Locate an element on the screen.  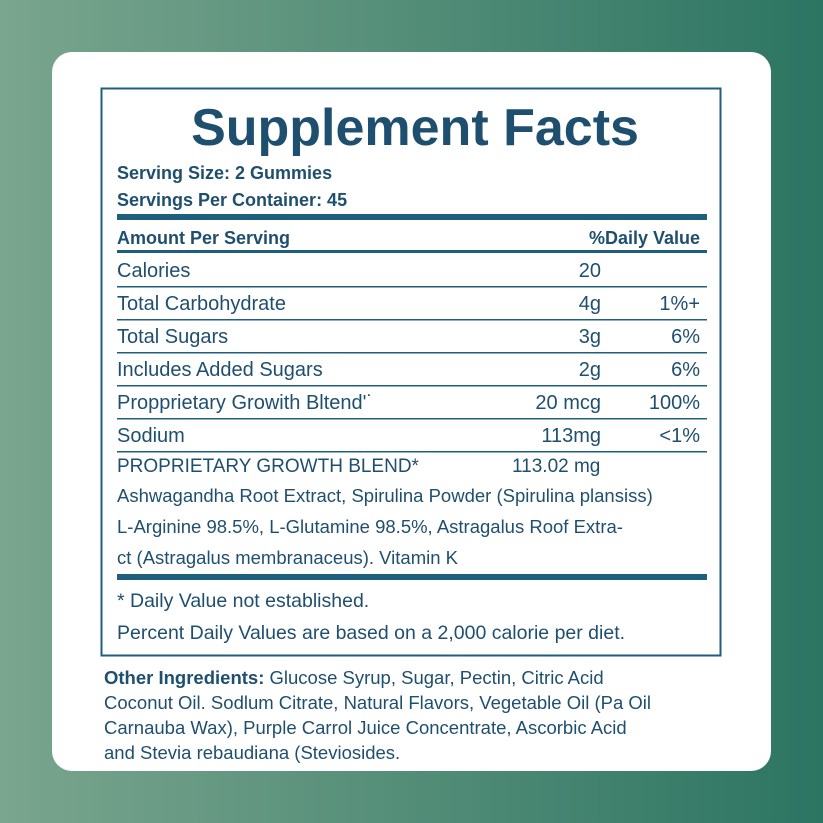
row-amount: 20 is located at coordinates (590, 271).